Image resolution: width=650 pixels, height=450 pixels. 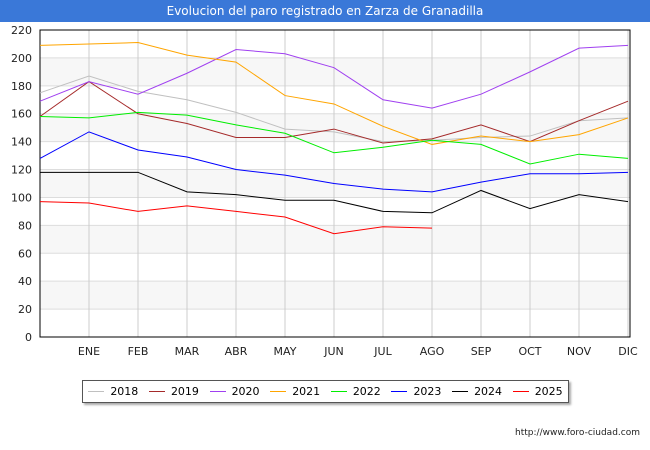 I want to click on y-tick-label: 20, so click(x=25, y=309).